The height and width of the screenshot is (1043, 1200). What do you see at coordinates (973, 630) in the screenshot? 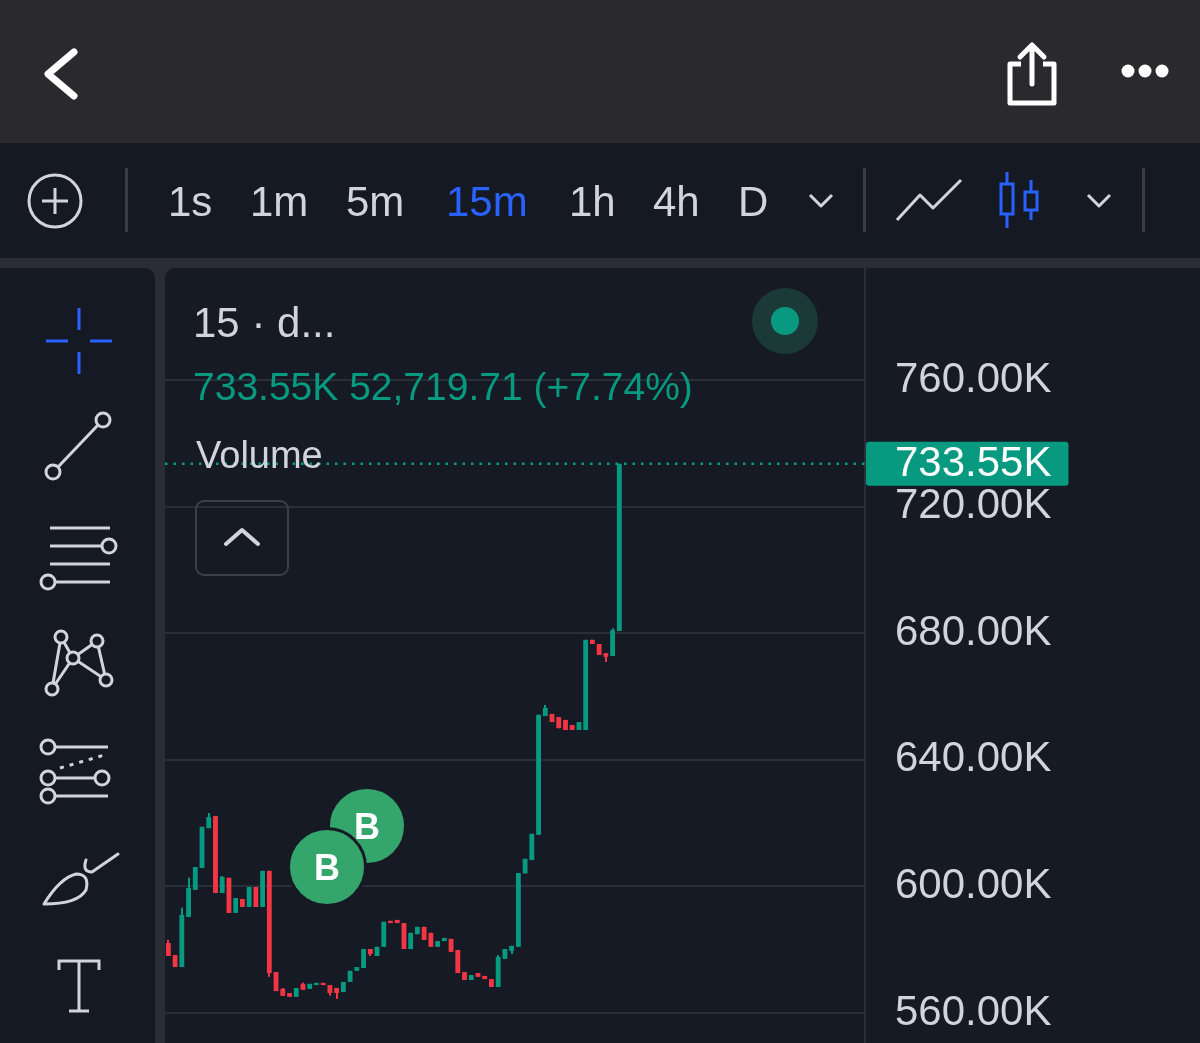
I see `y-tick-label: 680.00K` at bounding box center [973, 630].